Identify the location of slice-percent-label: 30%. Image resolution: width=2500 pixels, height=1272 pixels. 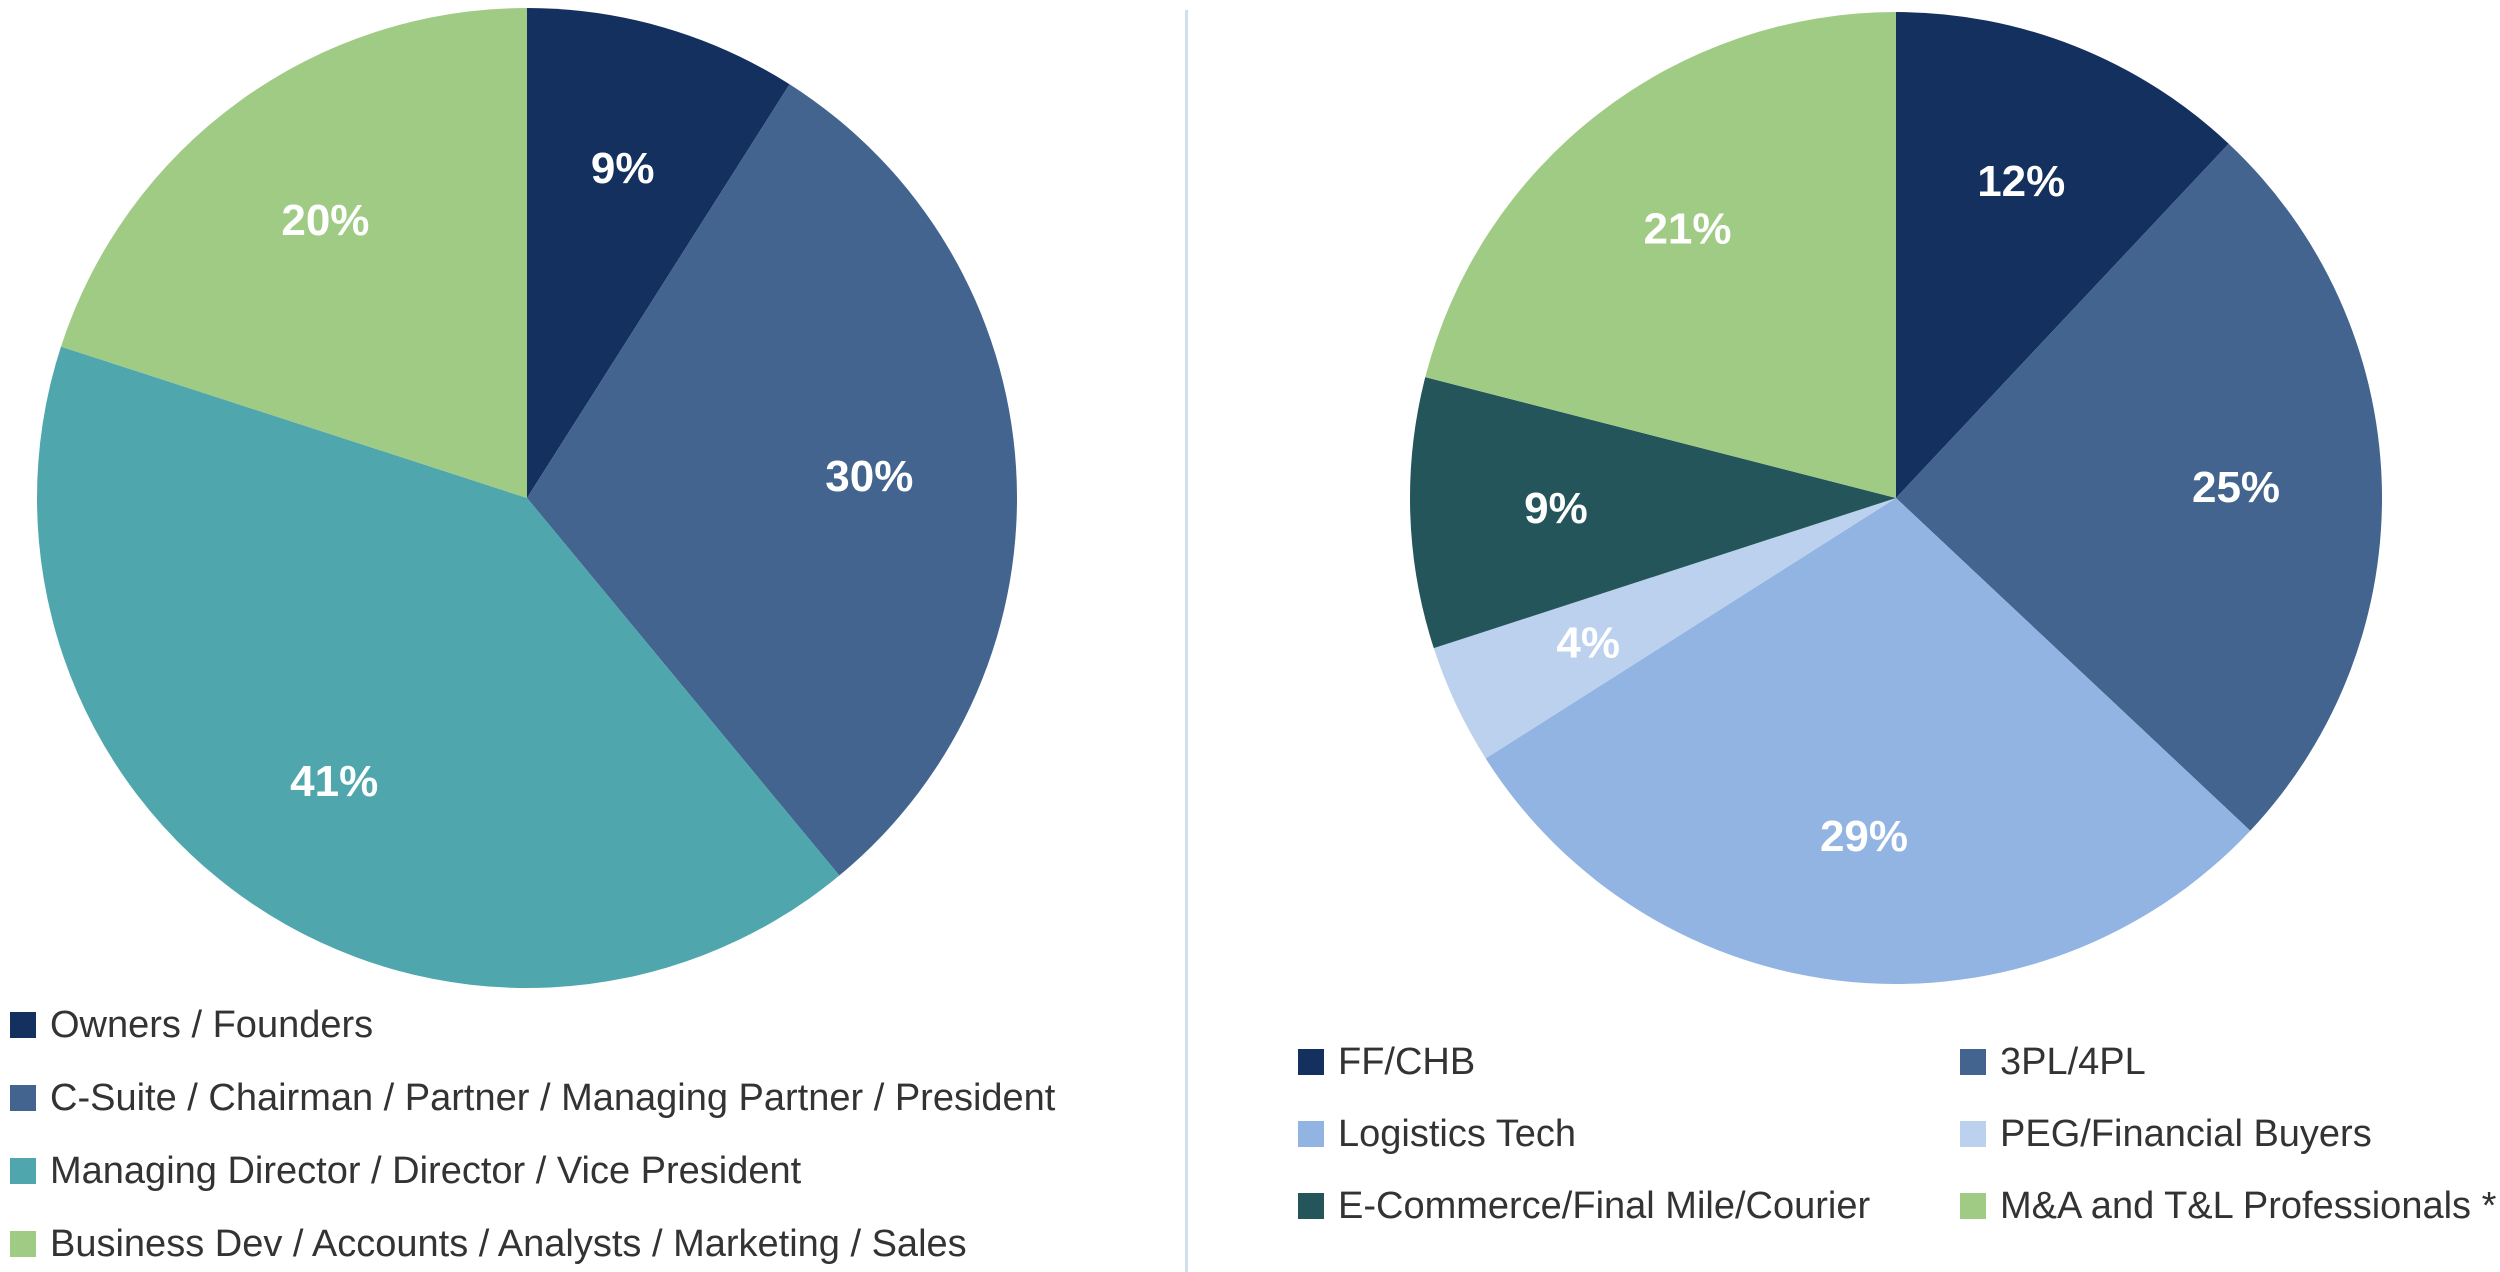
(869, 476).